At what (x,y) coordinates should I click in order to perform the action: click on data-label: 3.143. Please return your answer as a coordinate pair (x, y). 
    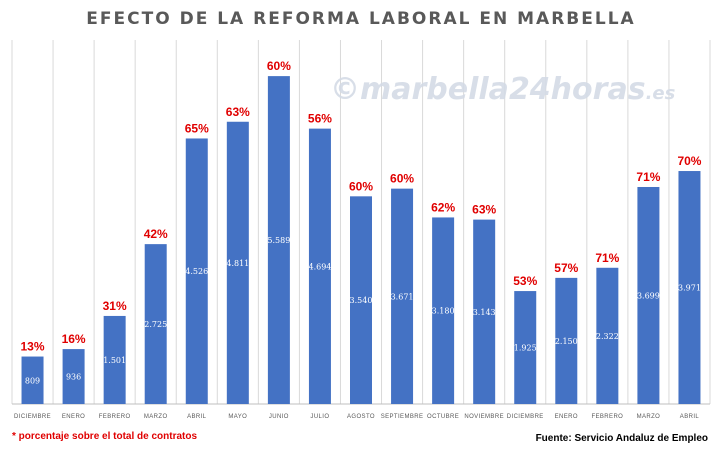
    Looking at the image, I should click on (484, 312).